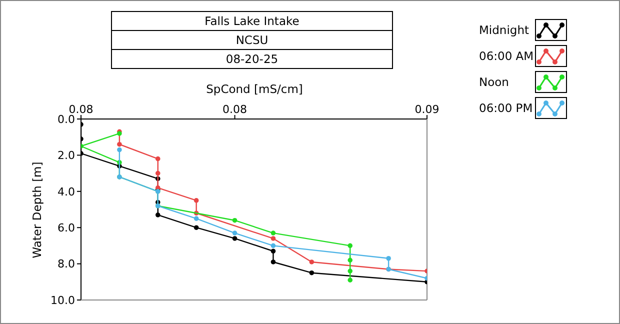 The width and height of the screenshot is (620, 324). I want to click on x-axis-title: SpCond [mS/cm], so click(254, 89).